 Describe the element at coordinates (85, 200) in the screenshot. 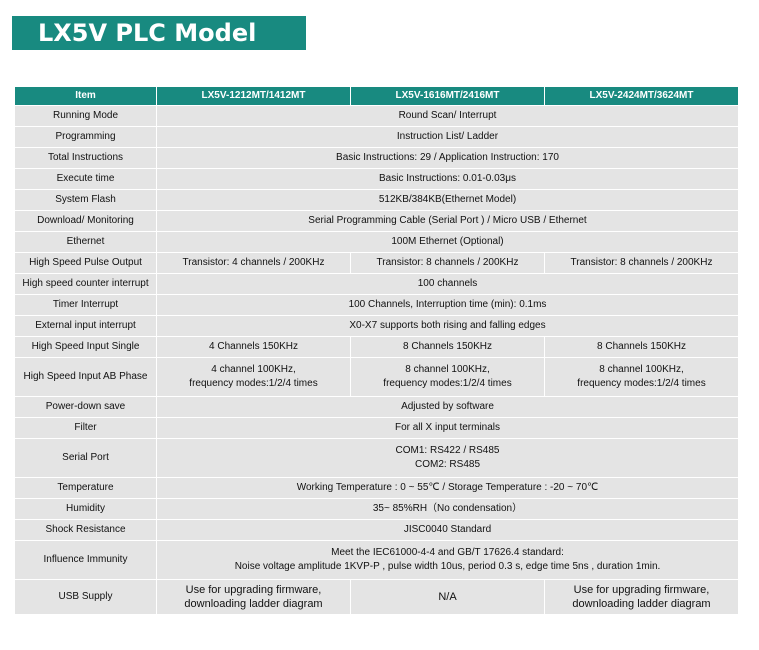

I see `item-cell: System Flash` at that location.